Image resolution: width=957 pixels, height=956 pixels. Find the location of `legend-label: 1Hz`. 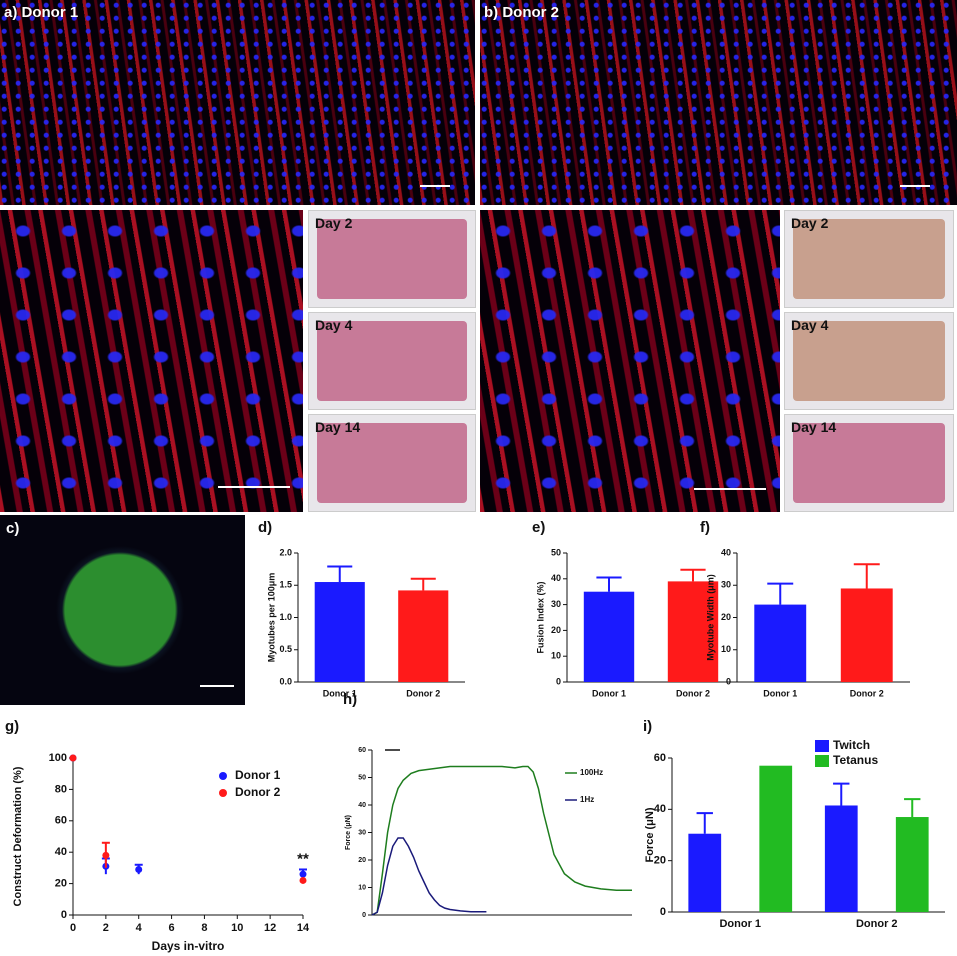

legend-label: 1Hz is located at coordinates (587, 799).